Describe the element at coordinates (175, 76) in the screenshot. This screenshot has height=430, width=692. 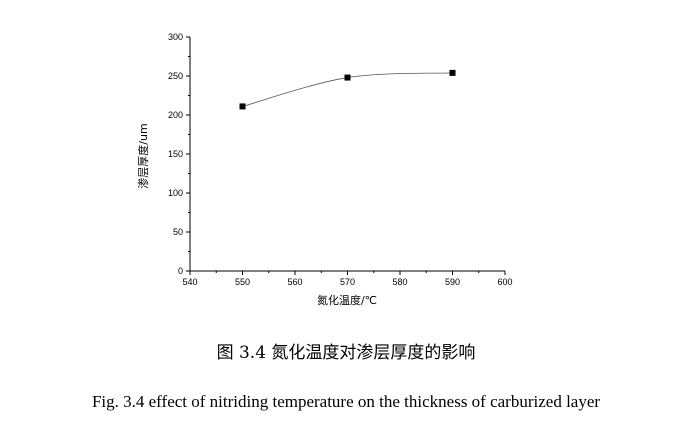
I see `y-tick-label: 250` at that location.